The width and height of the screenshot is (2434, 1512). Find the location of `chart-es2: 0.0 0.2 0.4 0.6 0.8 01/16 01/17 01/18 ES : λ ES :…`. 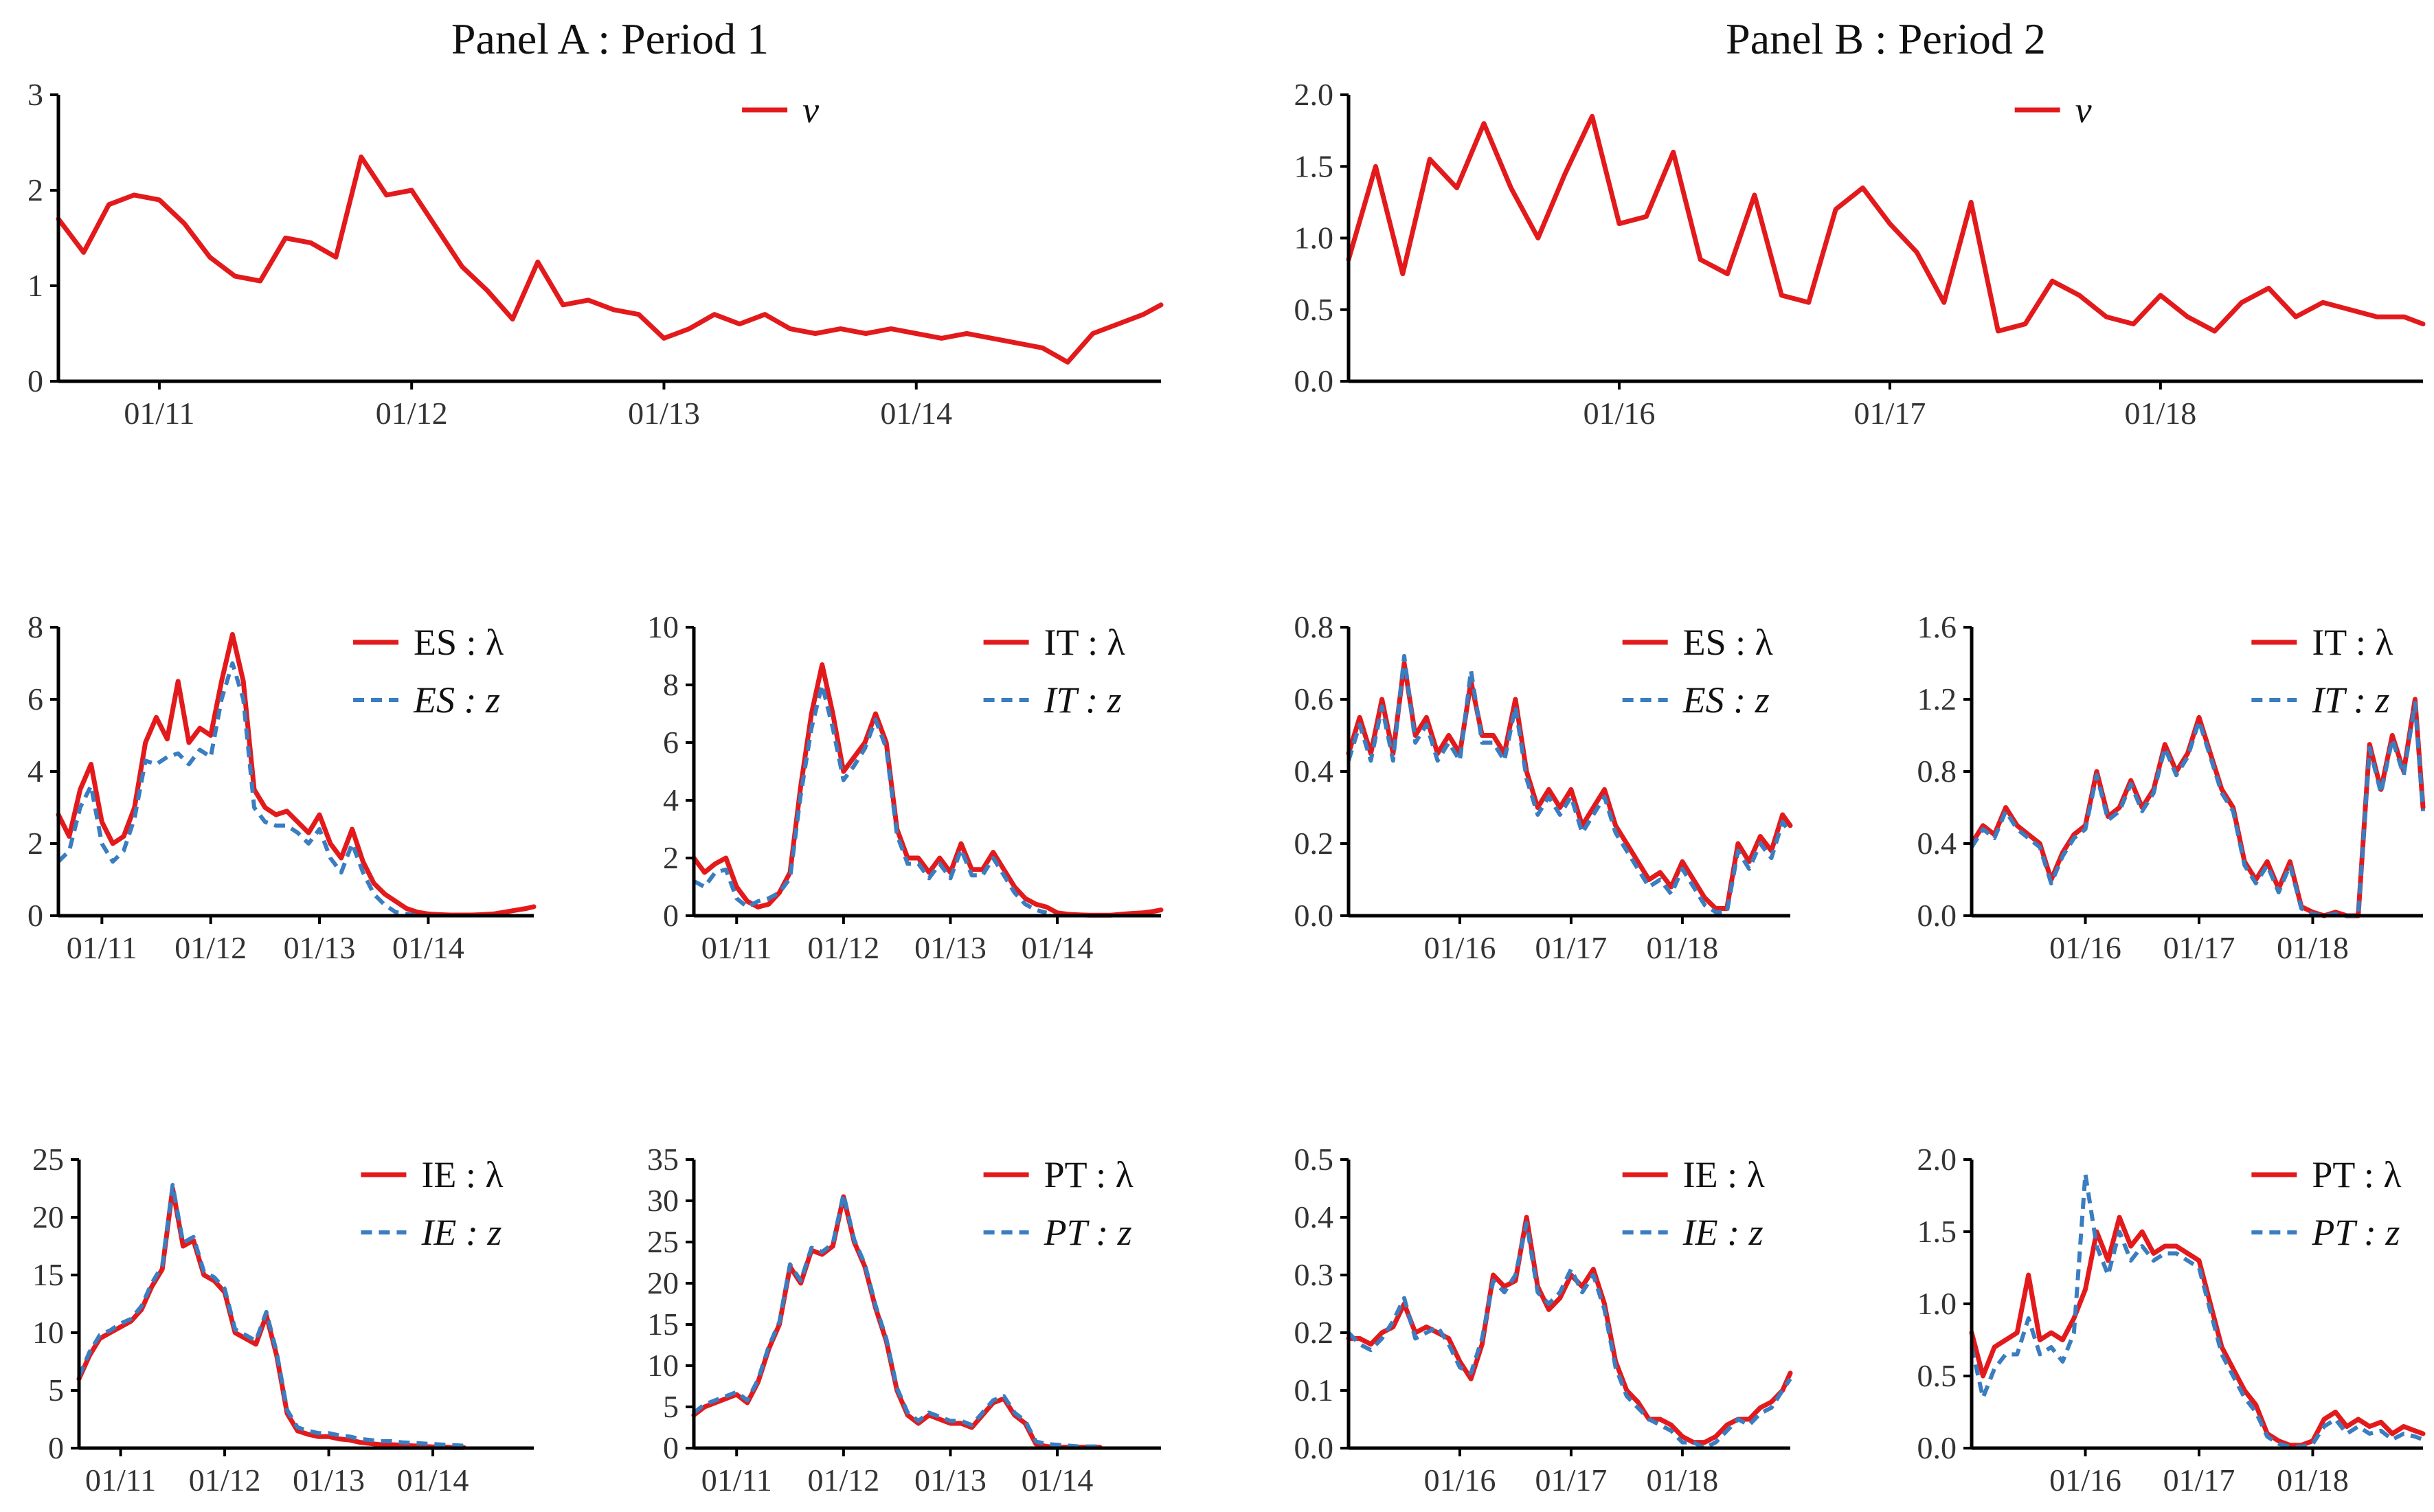

chart-es2: 0.0 0.2 0.4 0.6 0.8 01/16 01/17 01/18 ES : λ ES :… is located at coordinates (1543, 787).